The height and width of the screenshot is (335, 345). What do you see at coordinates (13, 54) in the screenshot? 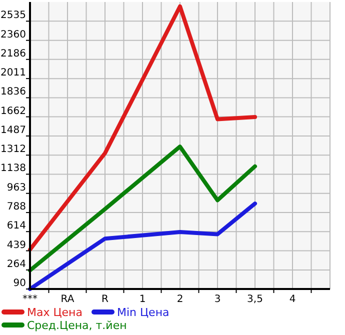
I see `y-tick-label: 2186` at bounding box center [13, 54].